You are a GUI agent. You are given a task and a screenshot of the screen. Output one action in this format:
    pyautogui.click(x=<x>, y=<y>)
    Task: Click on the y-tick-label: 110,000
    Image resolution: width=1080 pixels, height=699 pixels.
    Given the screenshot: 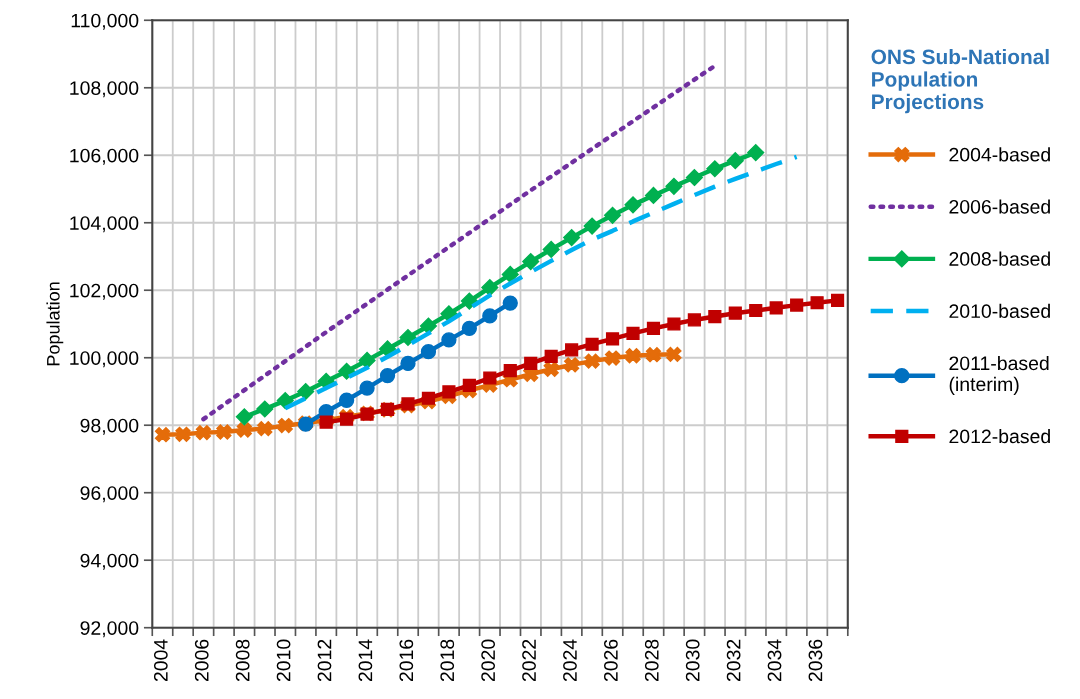 What is the action you would take?
    pyautogui.click(x=105, y=21)
    